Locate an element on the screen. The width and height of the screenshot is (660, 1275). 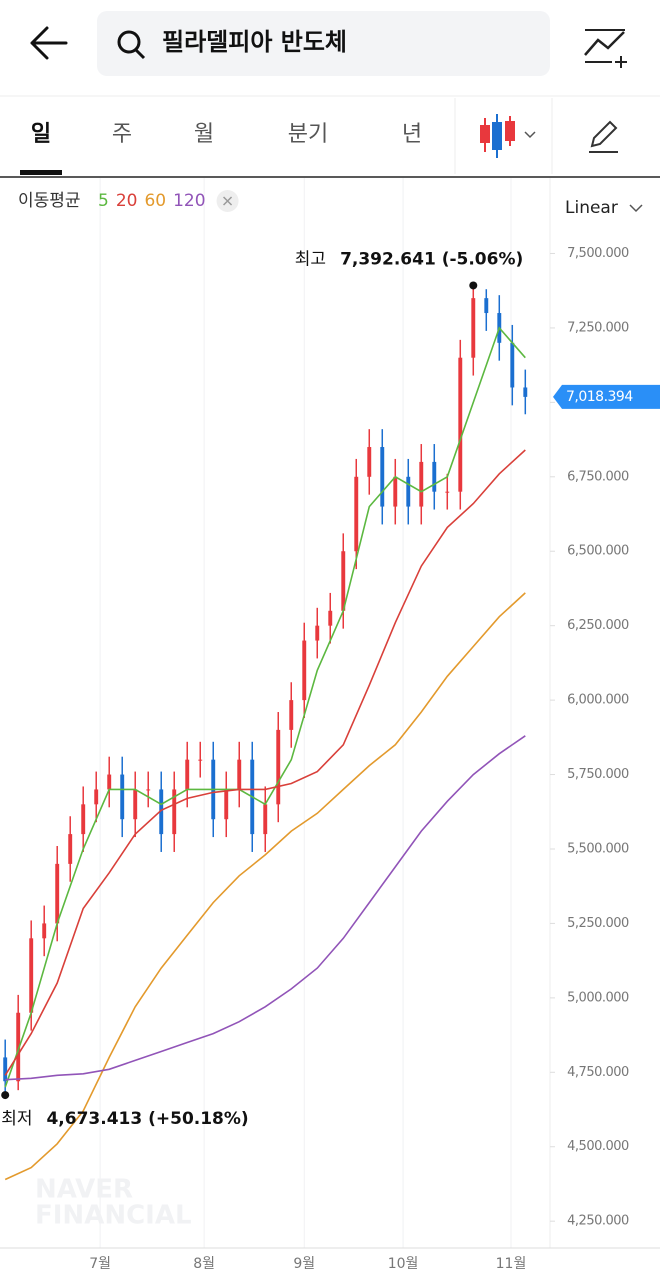
y-tick-label: 5,750.000 is located at coordinates (598, 774).